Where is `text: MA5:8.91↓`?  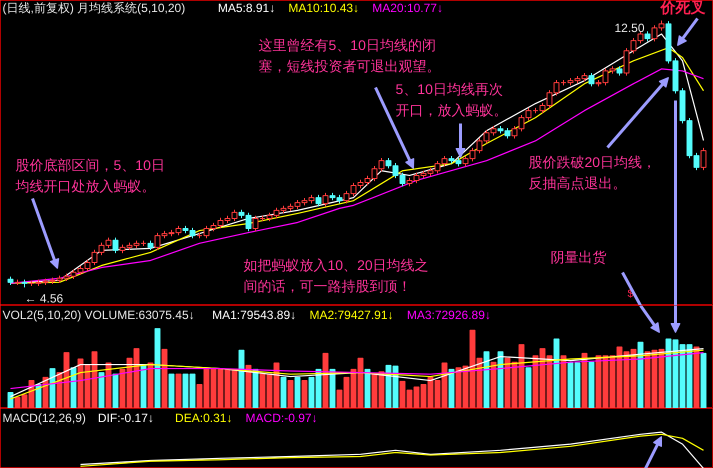
text: MA5:8.91↓ is located at coordinates (247, 8).